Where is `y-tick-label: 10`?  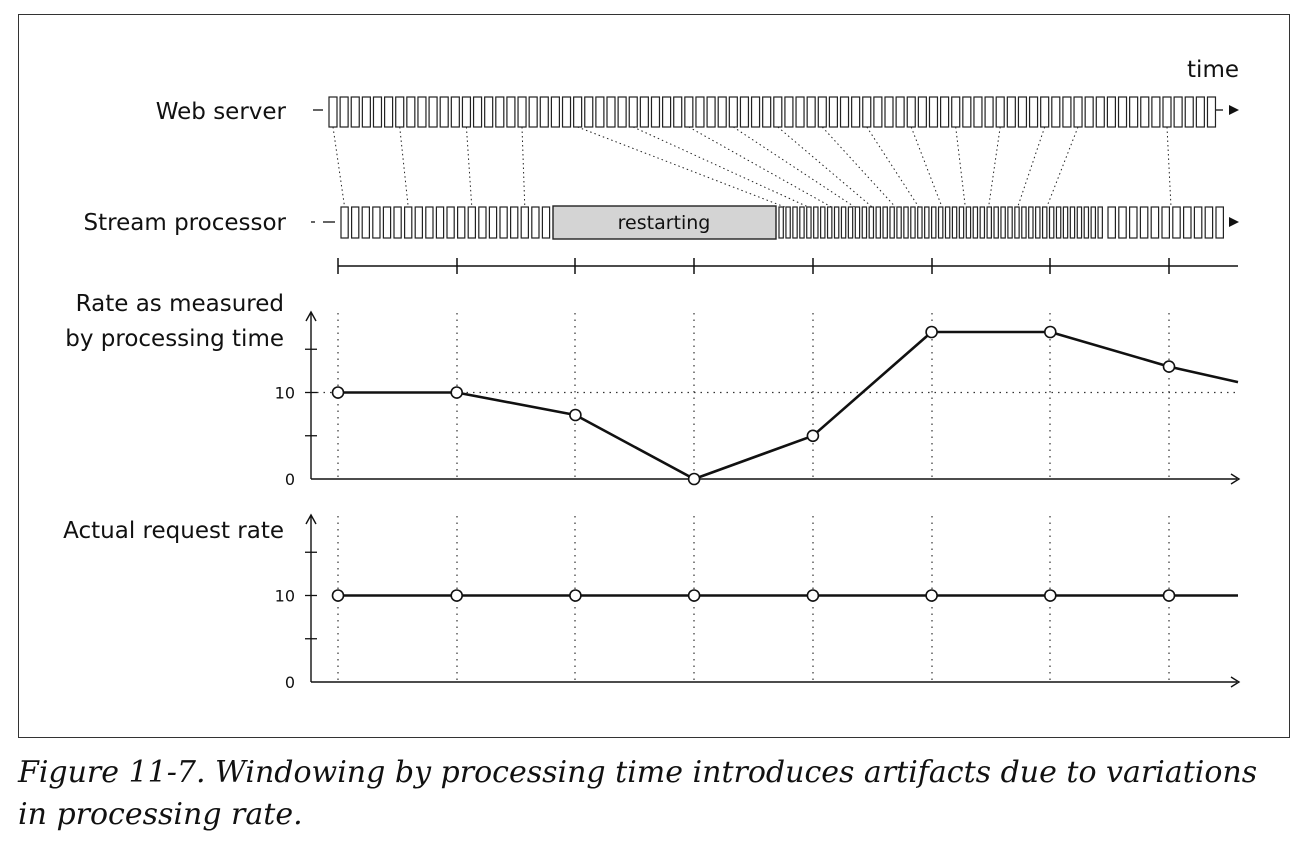
y-tick-label: 10 is located at coordinates (285, 393).